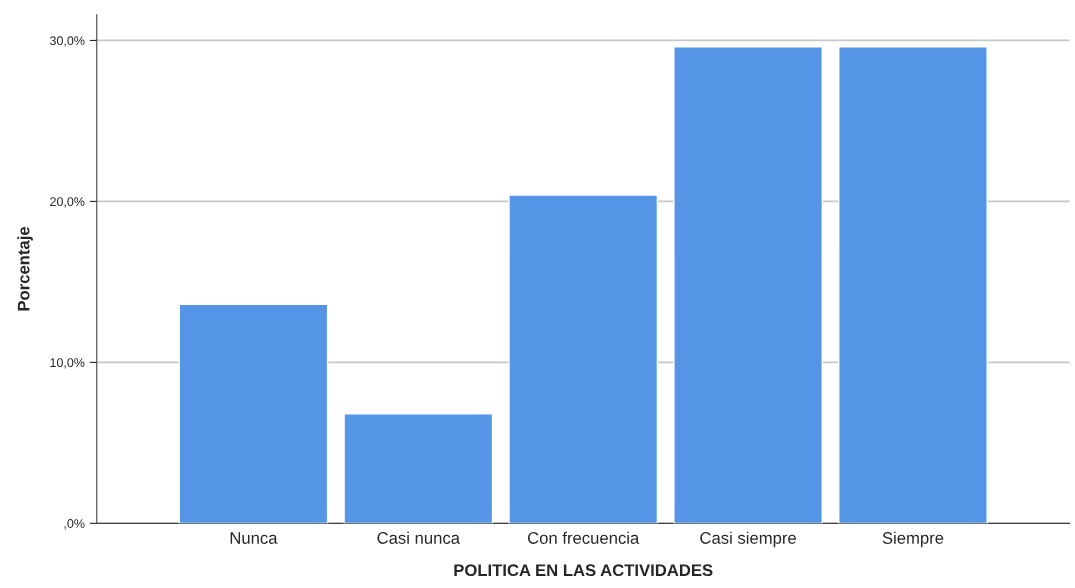  What do you see at coordinates (67, 363) in the screenshot?
I see `y-tick-label: 10,0%` at bounding box center [67, 363].